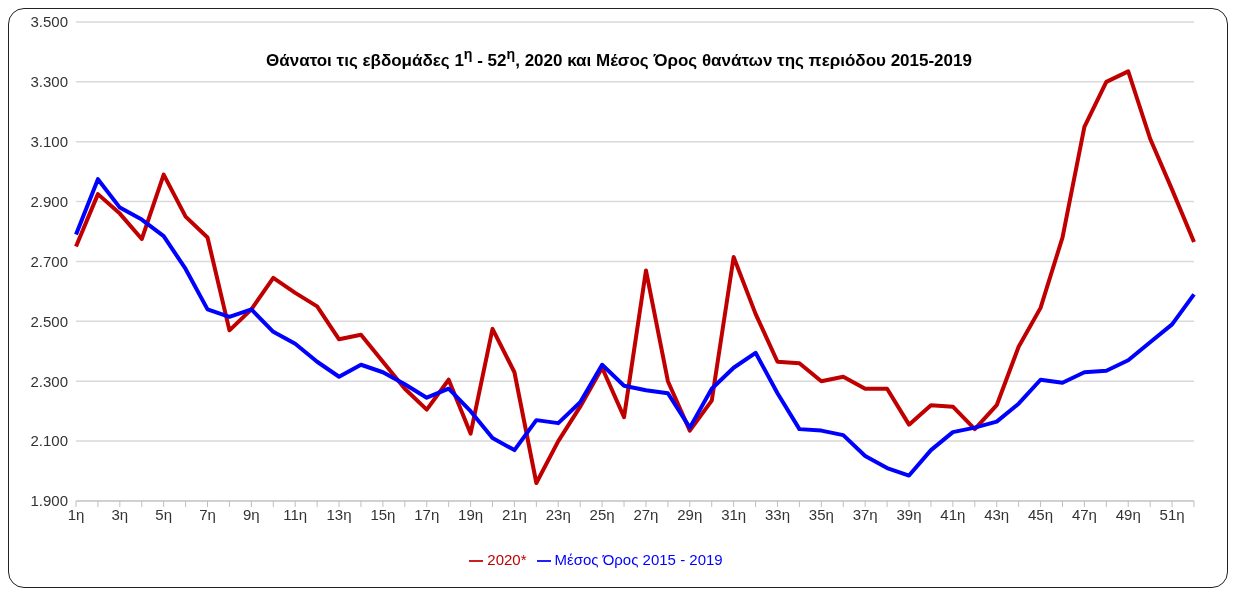 This screenshot has height=600, width=1240. Describe the element at coordinates (164, 514) in the screenshot. I see `x-tick-label: 5η` at that location.